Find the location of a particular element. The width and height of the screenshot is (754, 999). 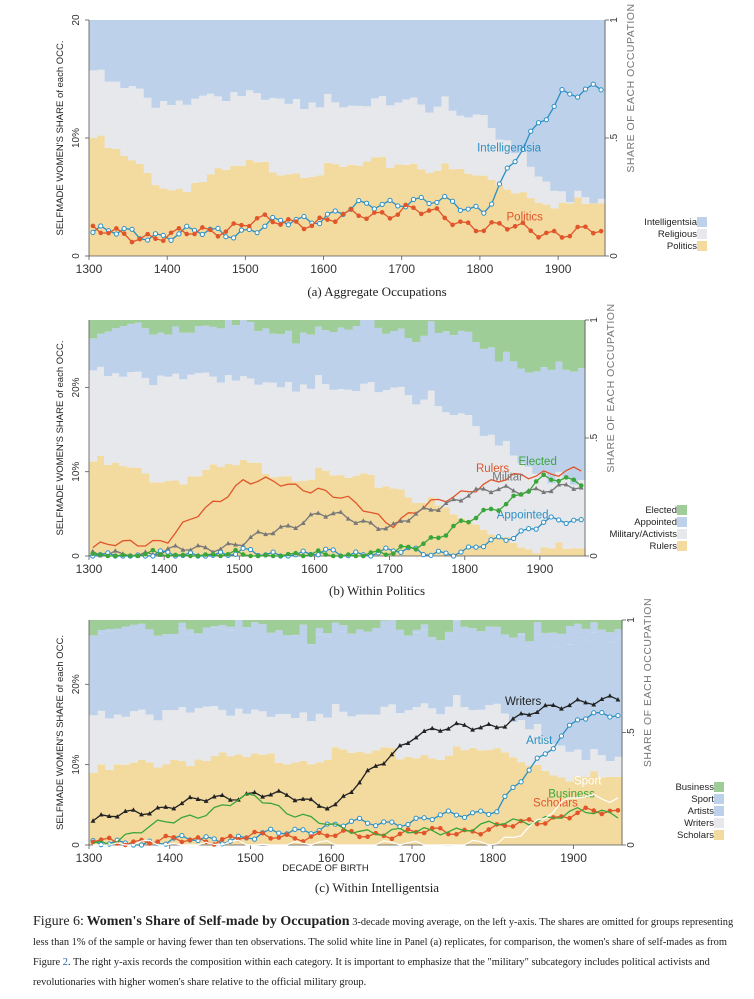

x-tick-label: 1900 is located at coordinates (558, 269).